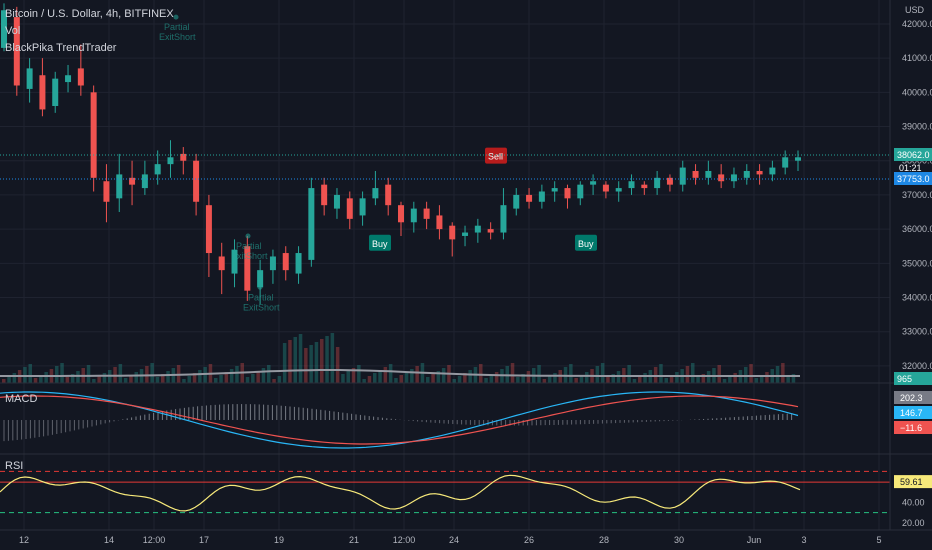 The image size is (932, 550). What do you see at coordinates (754, 540) in the screenshot?
I see `time-tick-label: Jun` at bounding box center [754, 540].